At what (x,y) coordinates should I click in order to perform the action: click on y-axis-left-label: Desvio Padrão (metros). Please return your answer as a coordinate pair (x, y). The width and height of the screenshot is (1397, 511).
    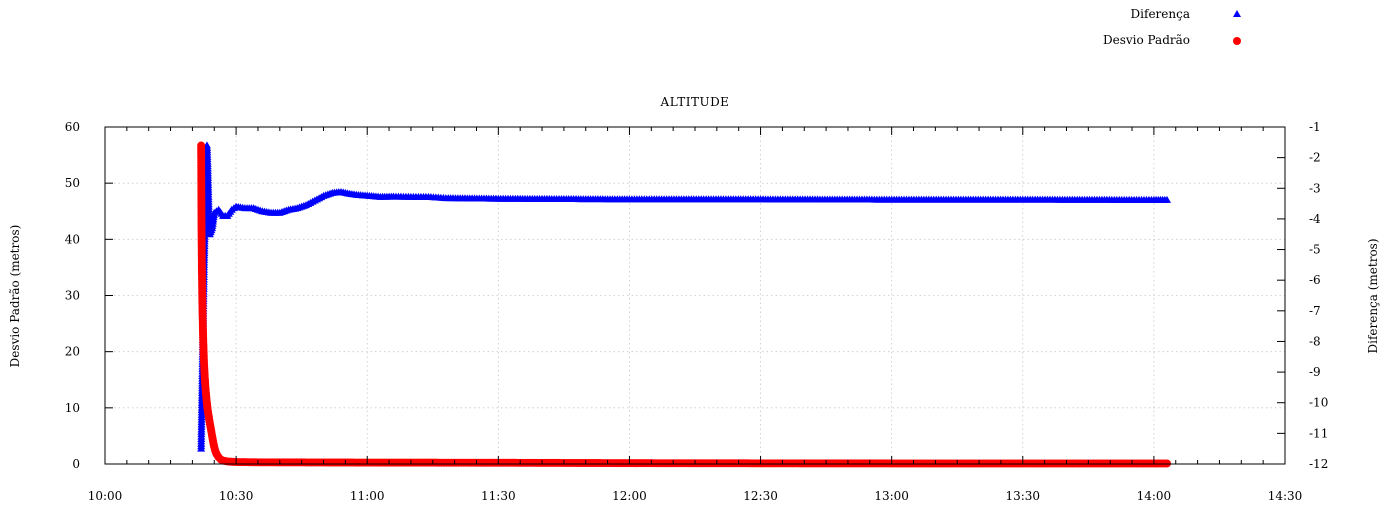
    Looking at the image, I should click on (15, 296).